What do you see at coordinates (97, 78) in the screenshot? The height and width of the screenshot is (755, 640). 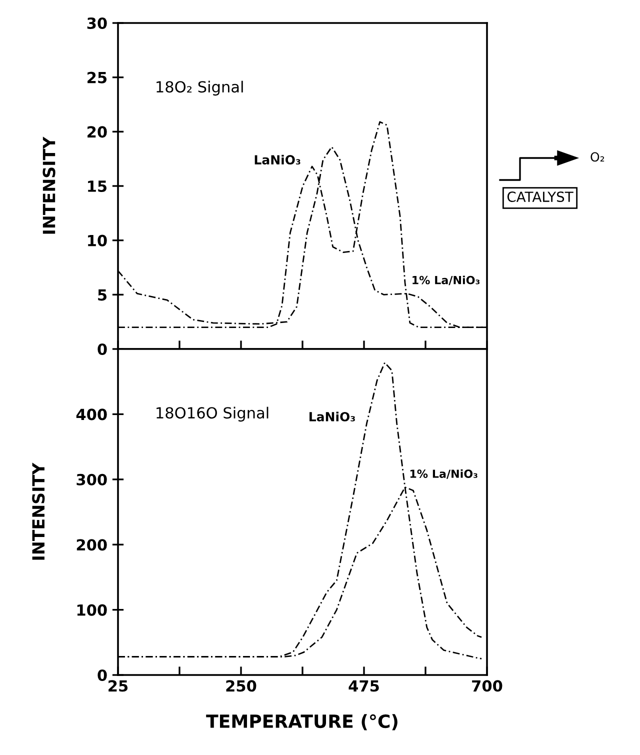 I see `y-tick-label: 25` at bounding box center [97, 78].